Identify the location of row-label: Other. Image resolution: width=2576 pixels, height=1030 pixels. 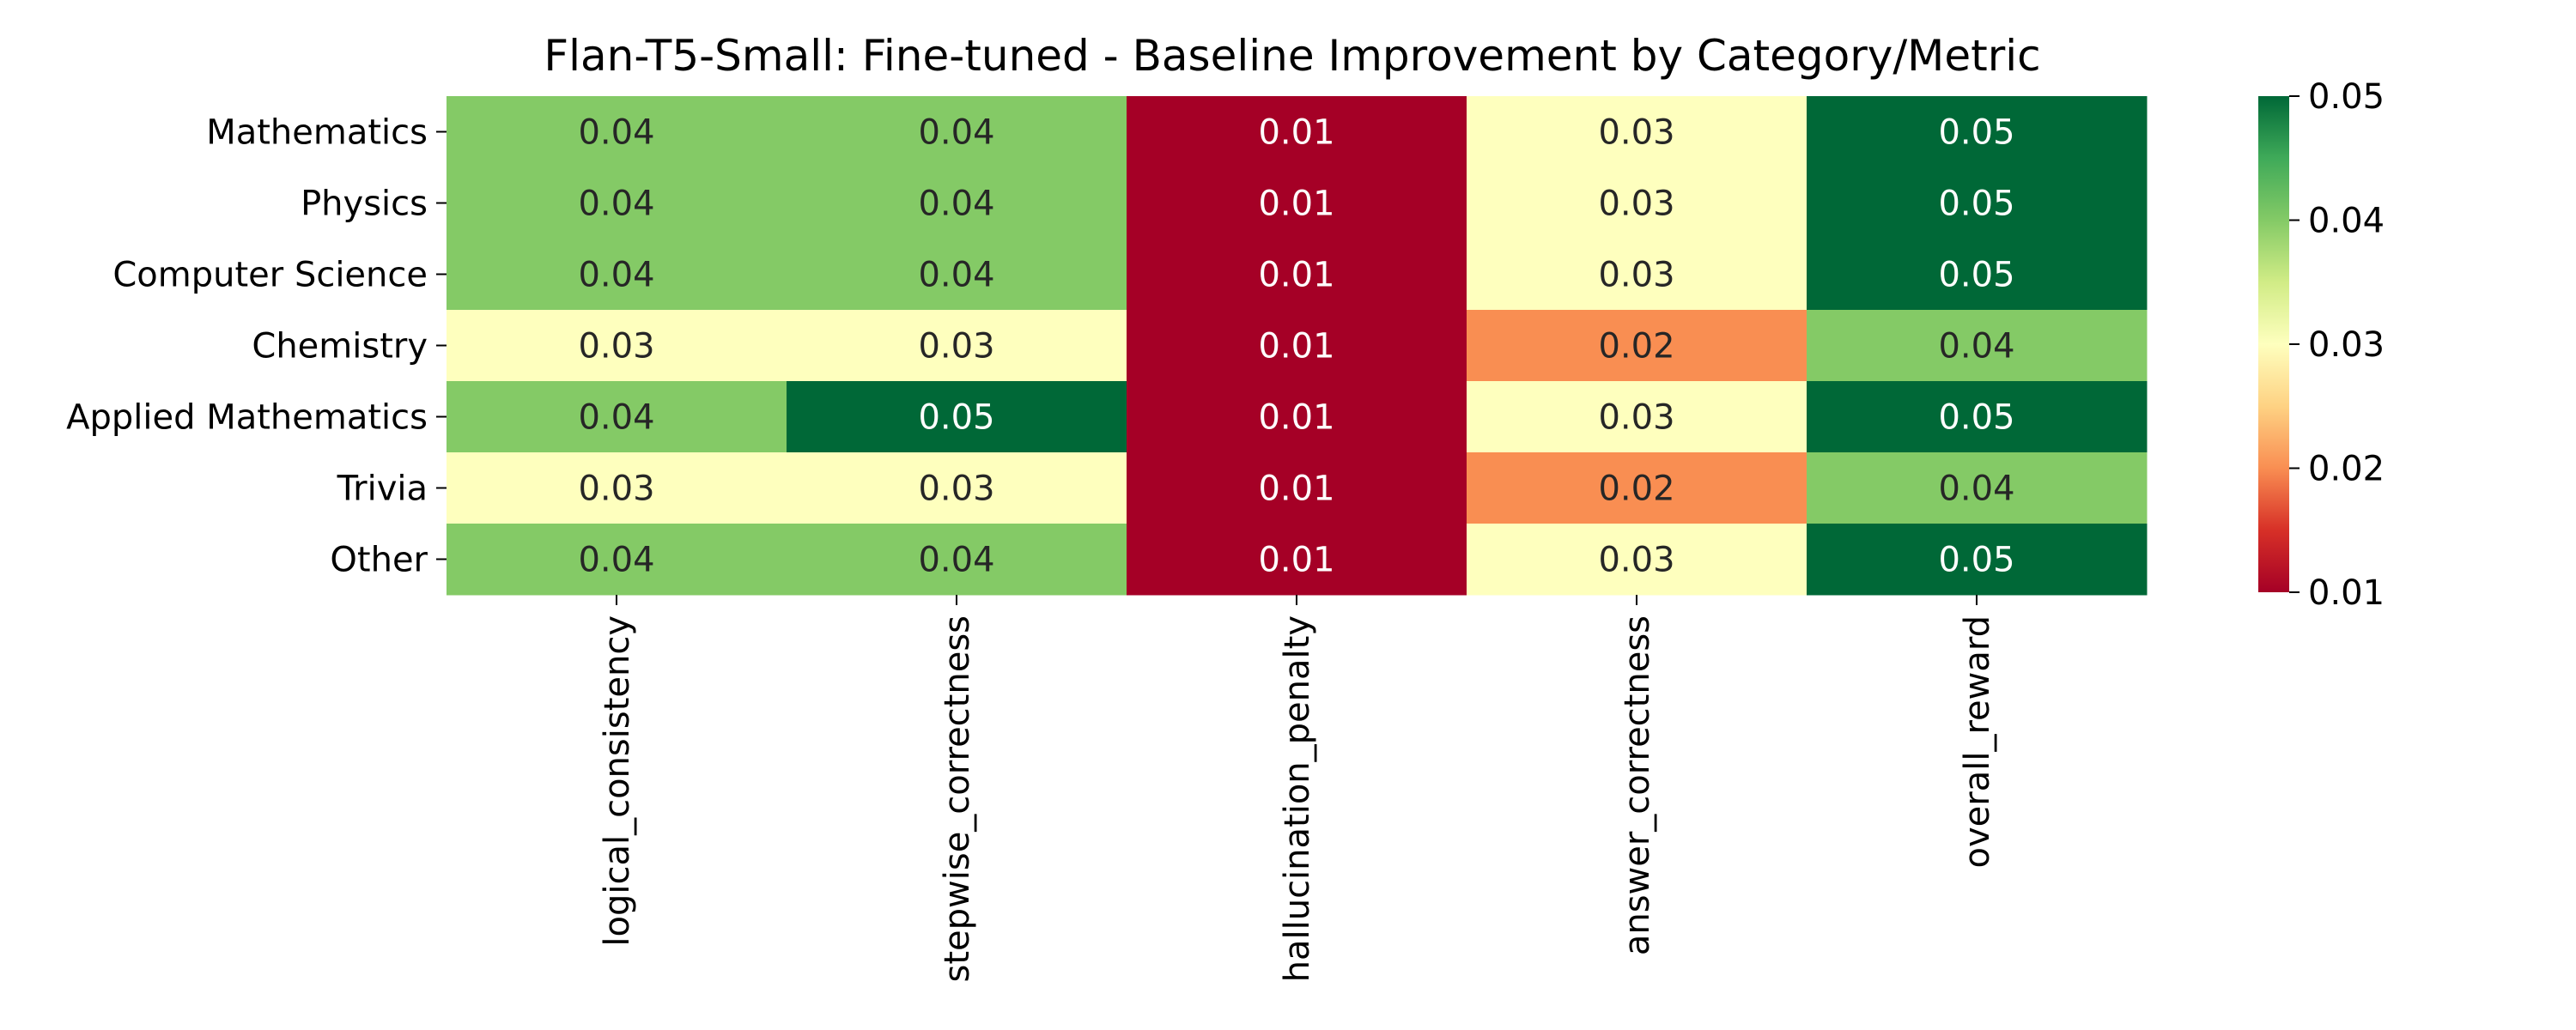
(379, 560).